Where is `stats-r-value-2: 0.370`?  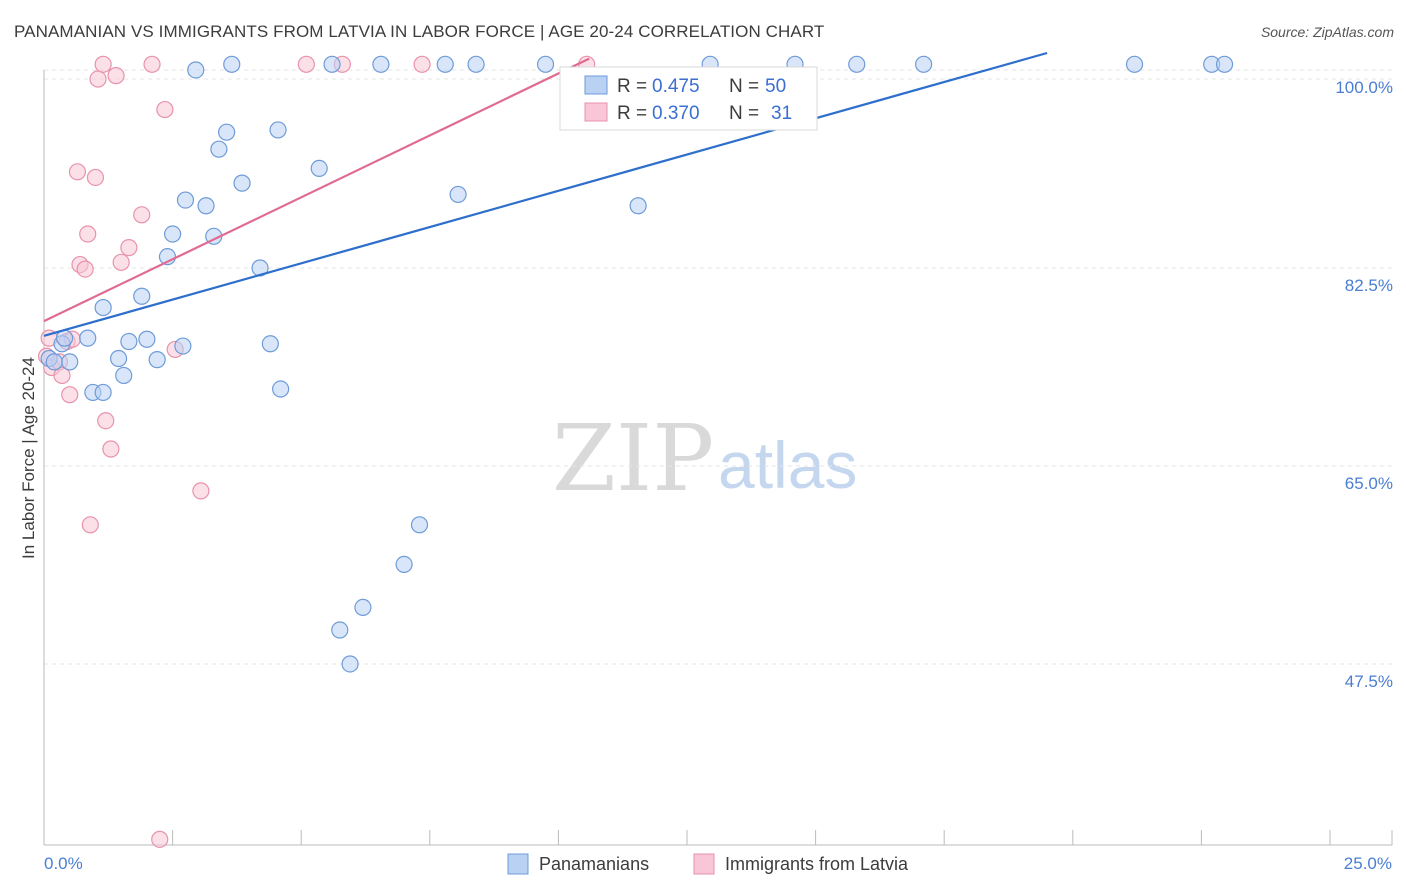 stats-r-value-2: 0.370 is located at coordinates (676, 113).